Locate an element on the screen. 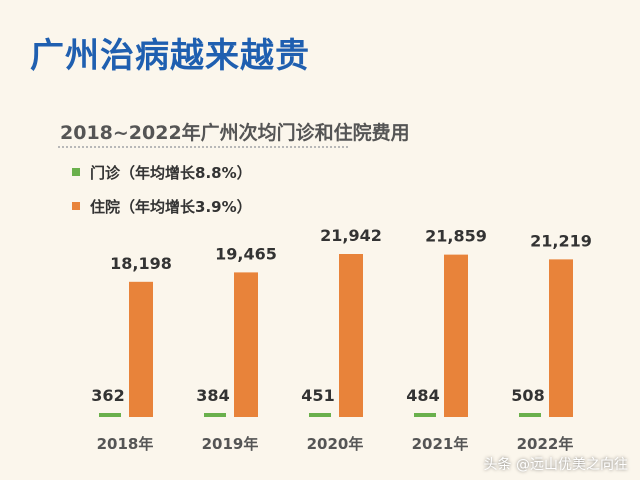 The height and width of the screenshot is (480, 640). data-label-outpatient: 362 is located at coordinates (107, 395).